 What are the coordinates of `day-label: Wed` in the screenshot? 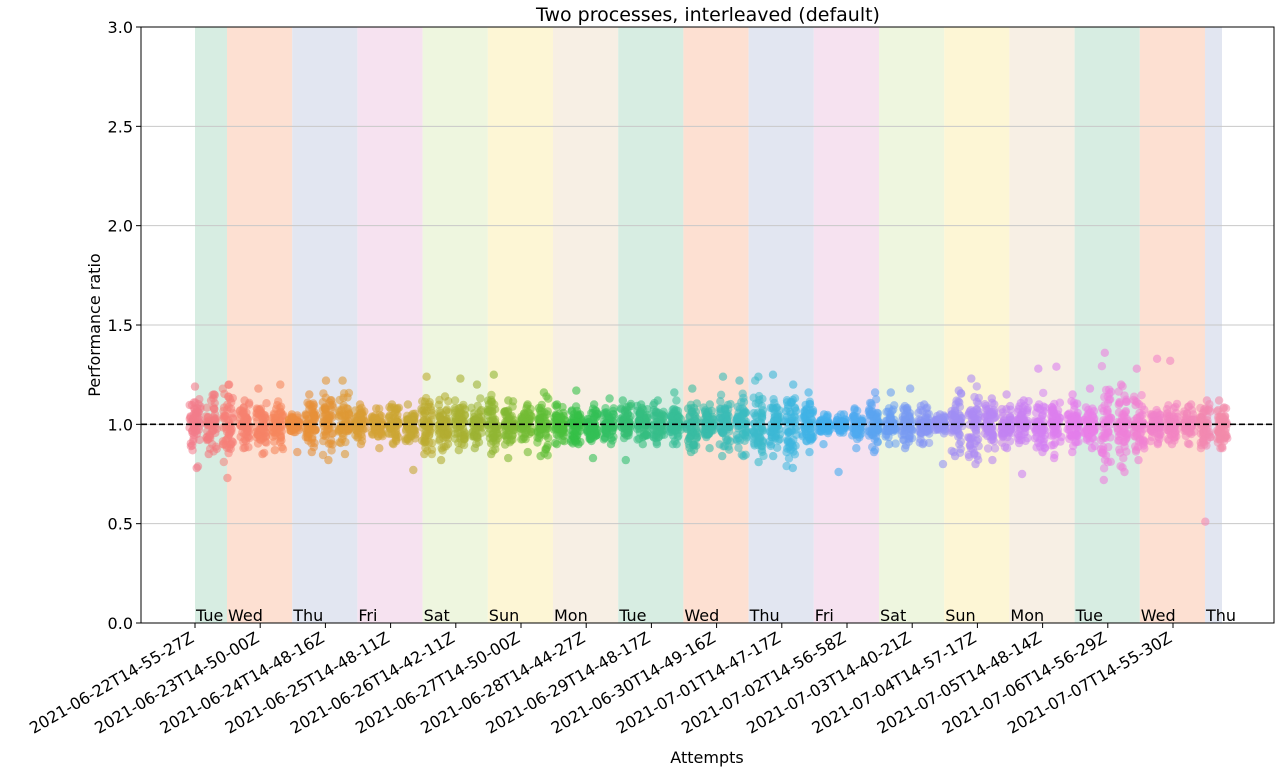 It's located at (1158, 615).